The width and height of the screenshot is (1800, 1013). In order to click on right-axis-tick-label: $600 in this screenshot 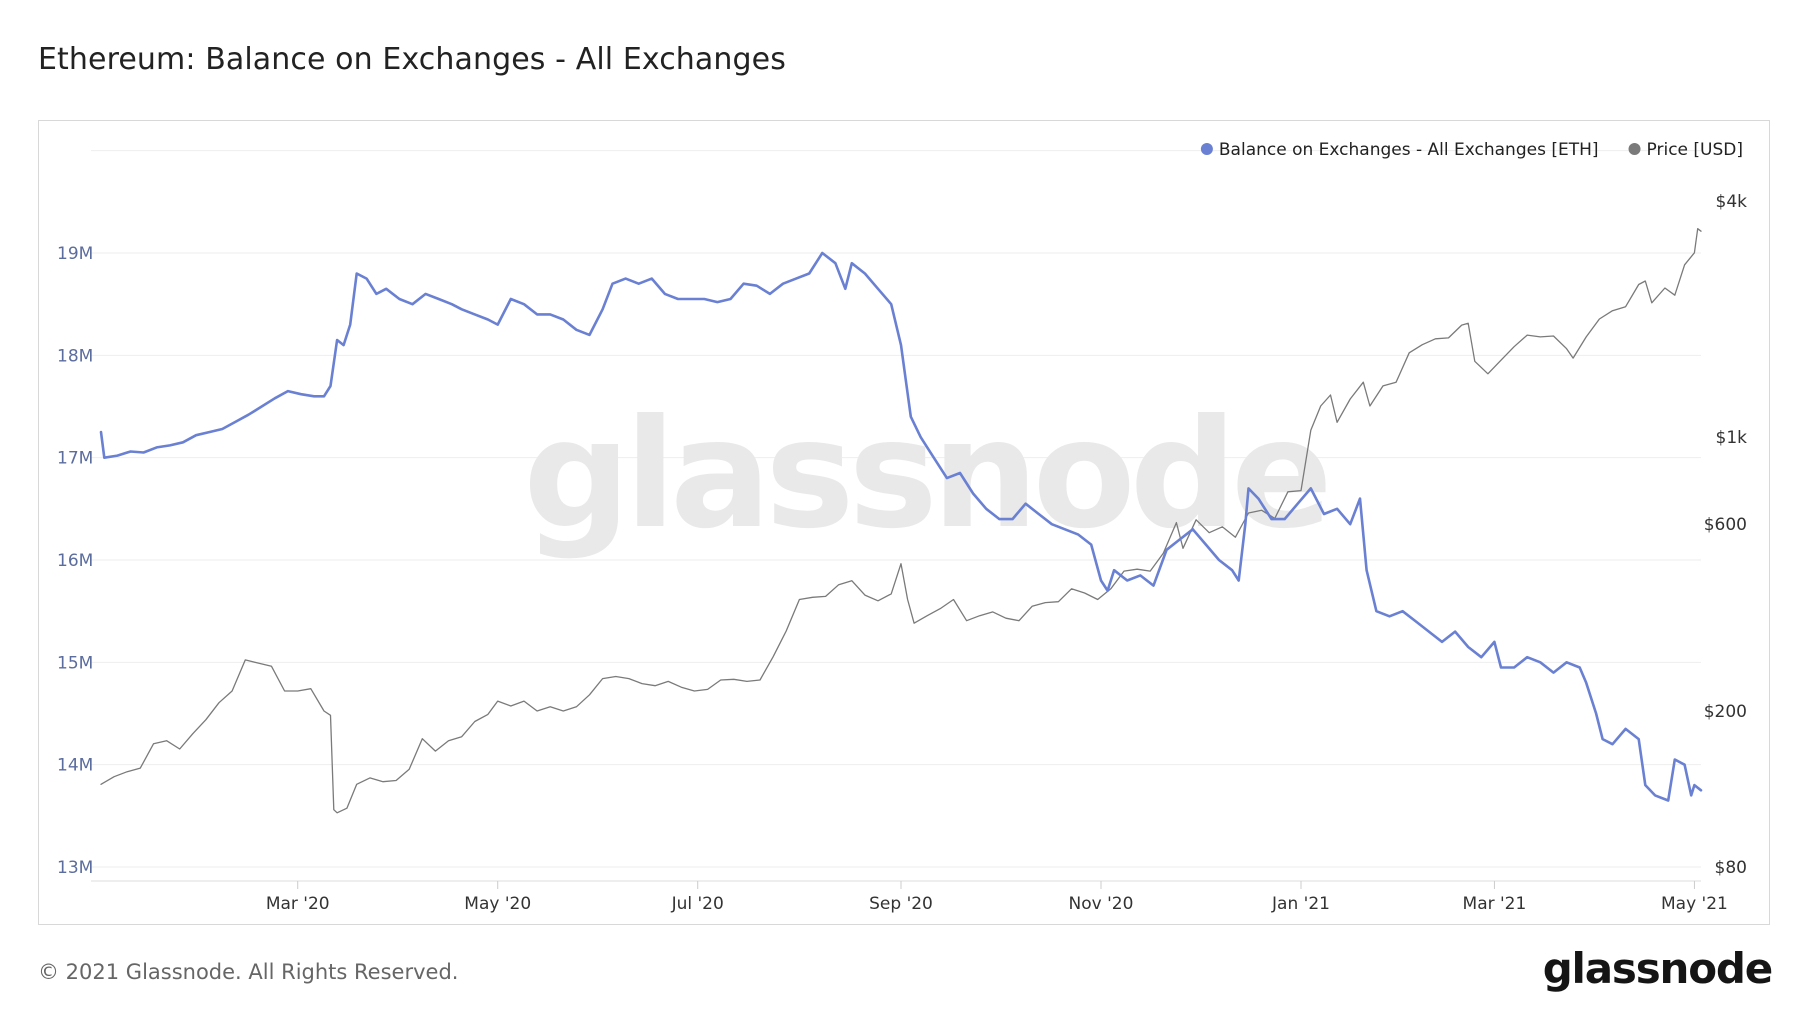, I will do `click(1725, 525)`.